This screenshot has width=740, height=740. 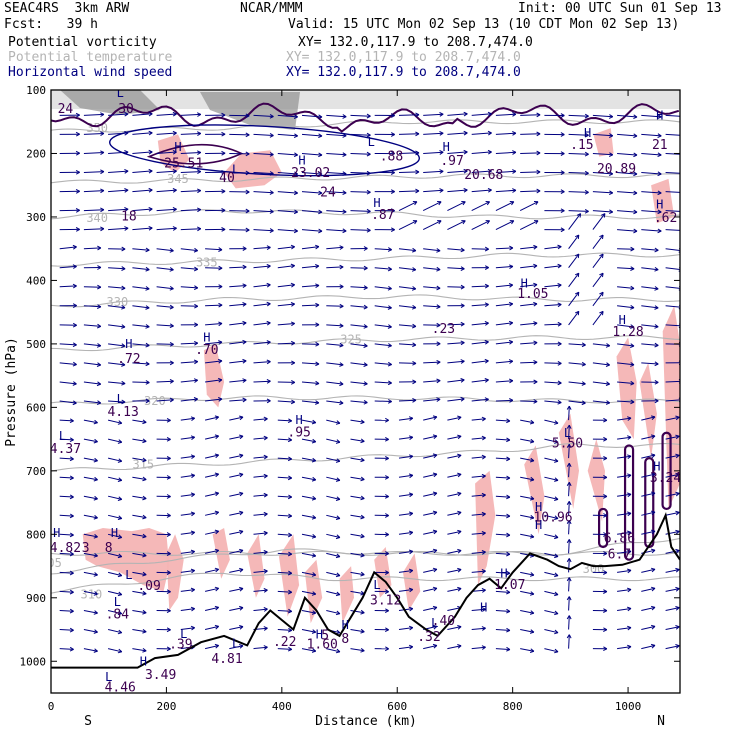 What do you see at coordinates (483, 607) in the screenshot?
I see `extremum-marker: H` at bounding box center [483, 607].